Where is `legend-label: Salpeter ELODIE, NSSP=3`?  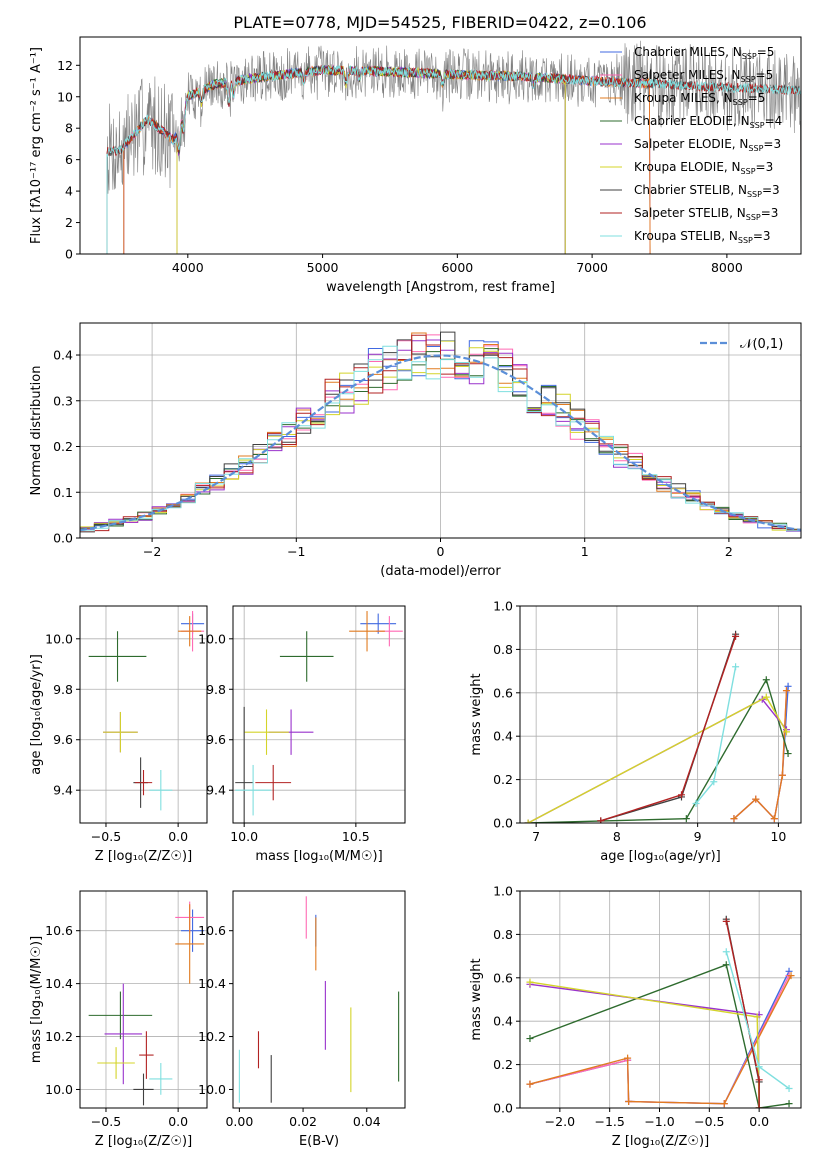
legend-label: Salpeter ELODIE, NSSP=3 is located at coordinates (707, 145).